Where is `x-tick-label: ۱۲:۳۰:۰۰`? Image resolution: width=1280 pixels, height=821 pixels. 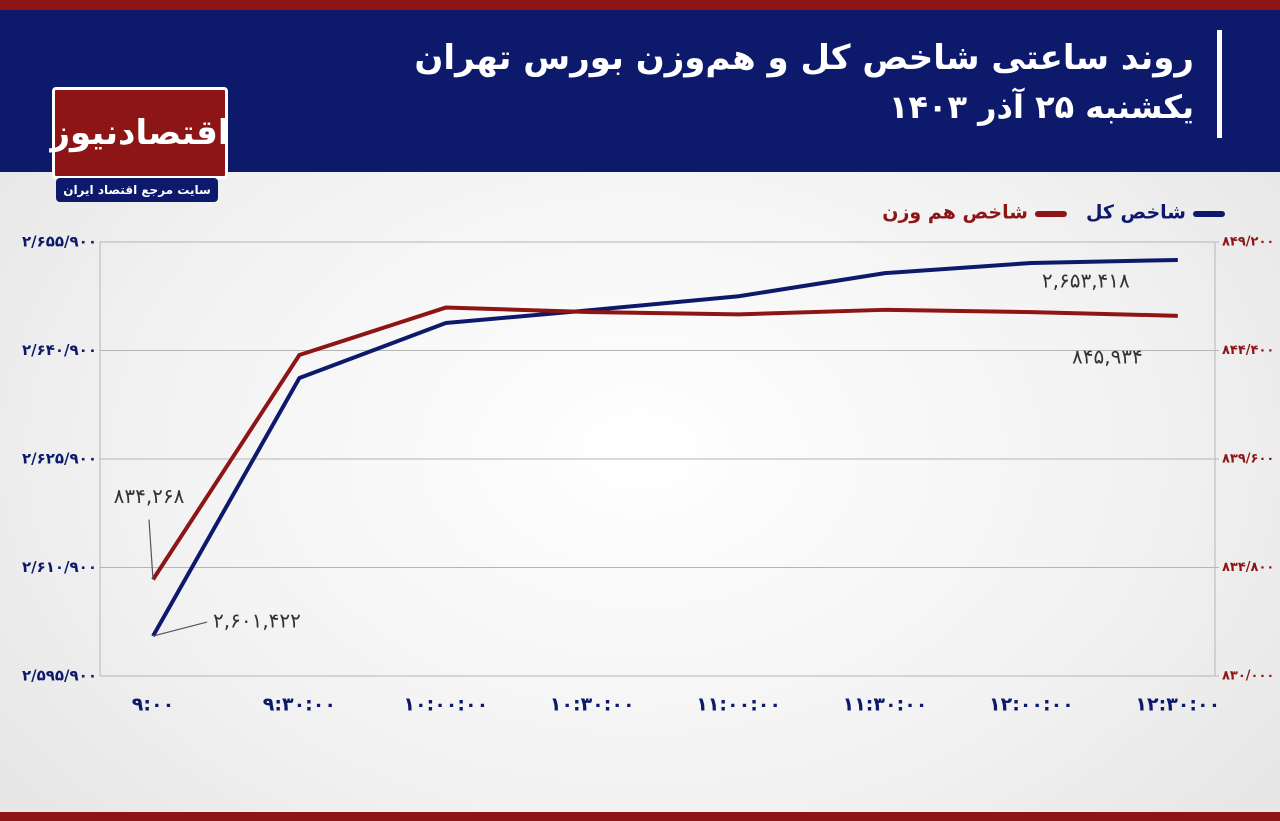 x-tick-label: ۱۲:۳۰:۰۰ is located at coordinates (1177, 705).